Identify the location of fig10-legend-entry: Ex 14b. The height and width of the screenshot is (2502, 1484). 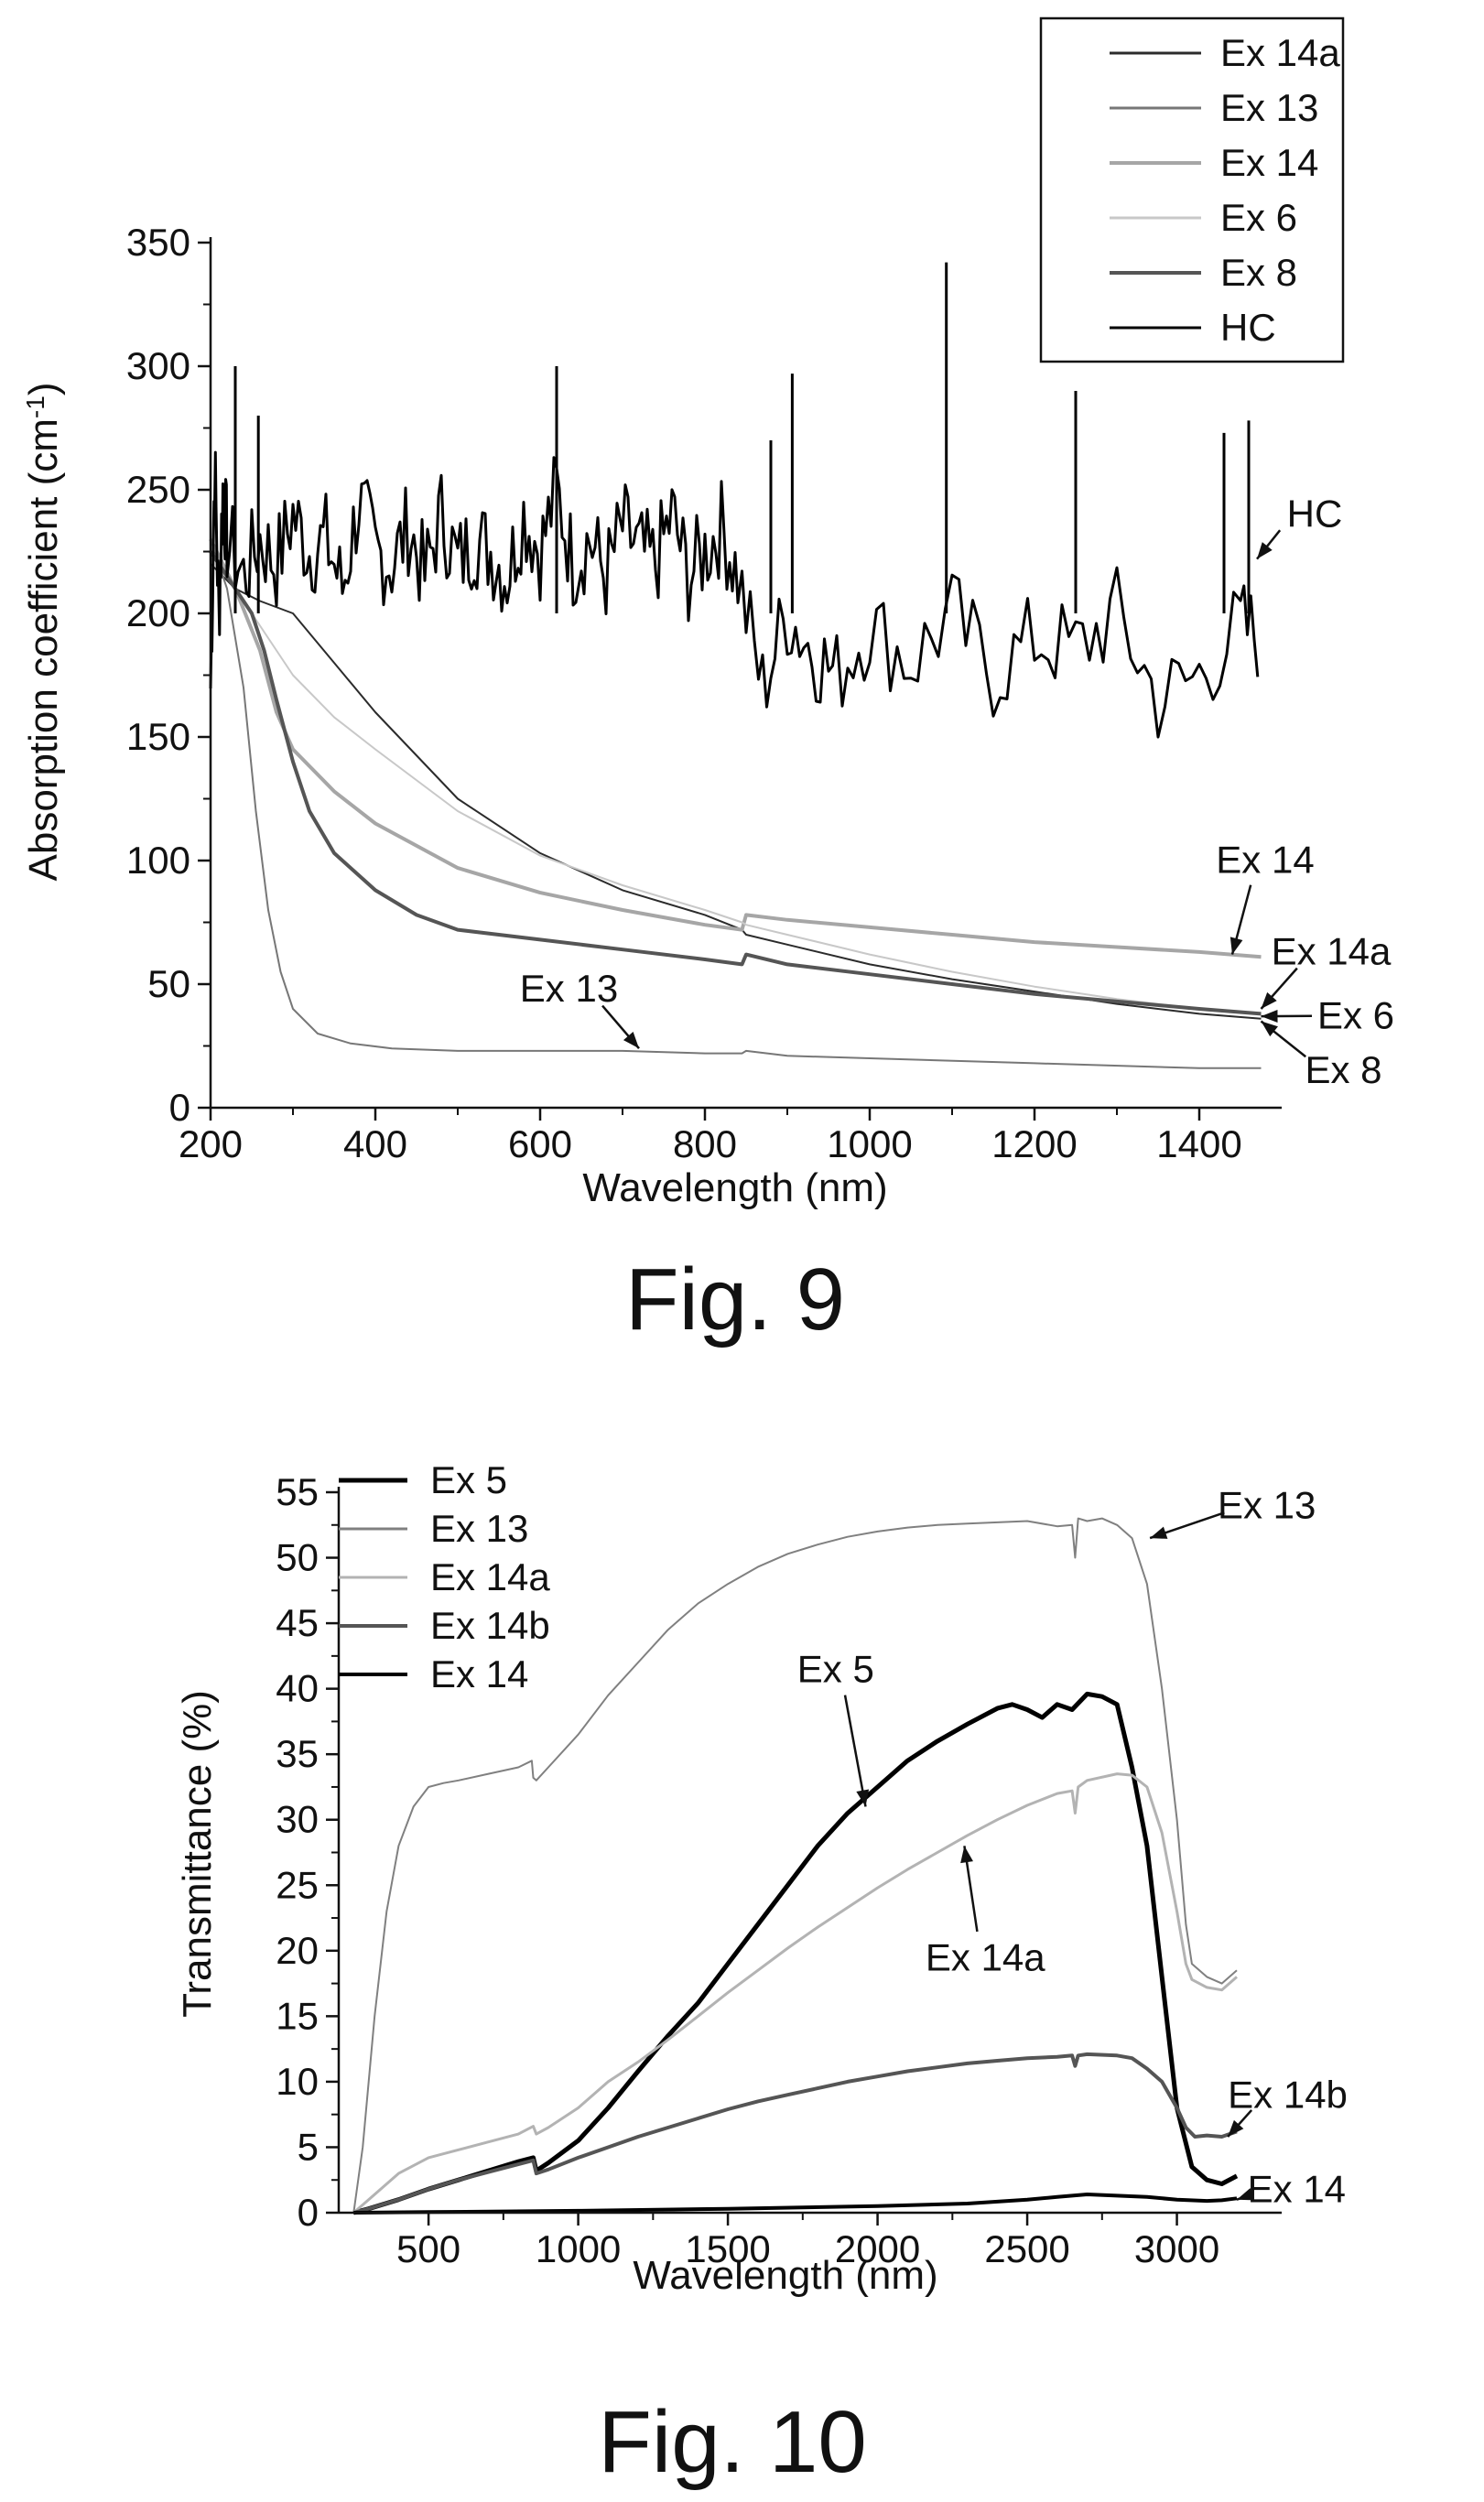
(490, 1626).